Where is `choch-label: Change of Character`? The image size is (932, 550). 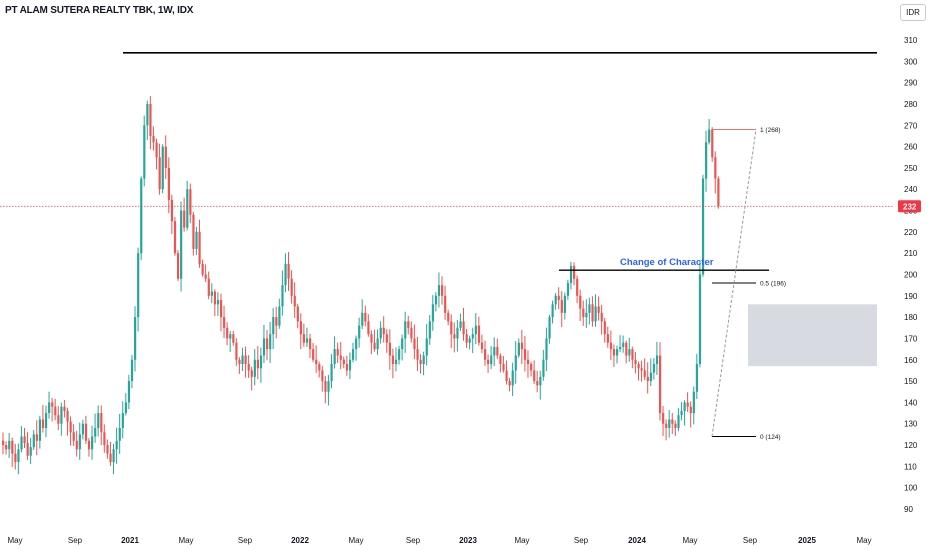 choch-label: Change of Character is located at coordinates (667, 262).